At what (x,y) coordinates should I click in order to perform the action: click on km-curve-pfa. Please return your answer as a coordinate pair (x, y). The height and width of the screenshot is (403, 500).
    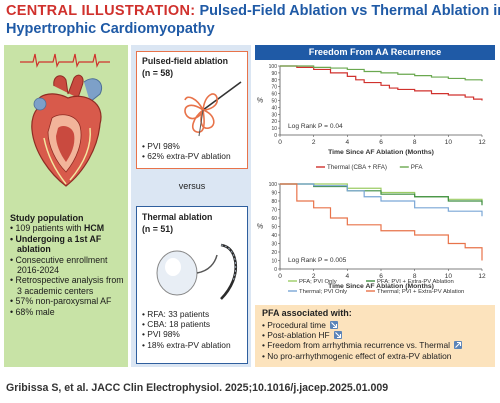
    Looking at the image, I should click on (381, 73).